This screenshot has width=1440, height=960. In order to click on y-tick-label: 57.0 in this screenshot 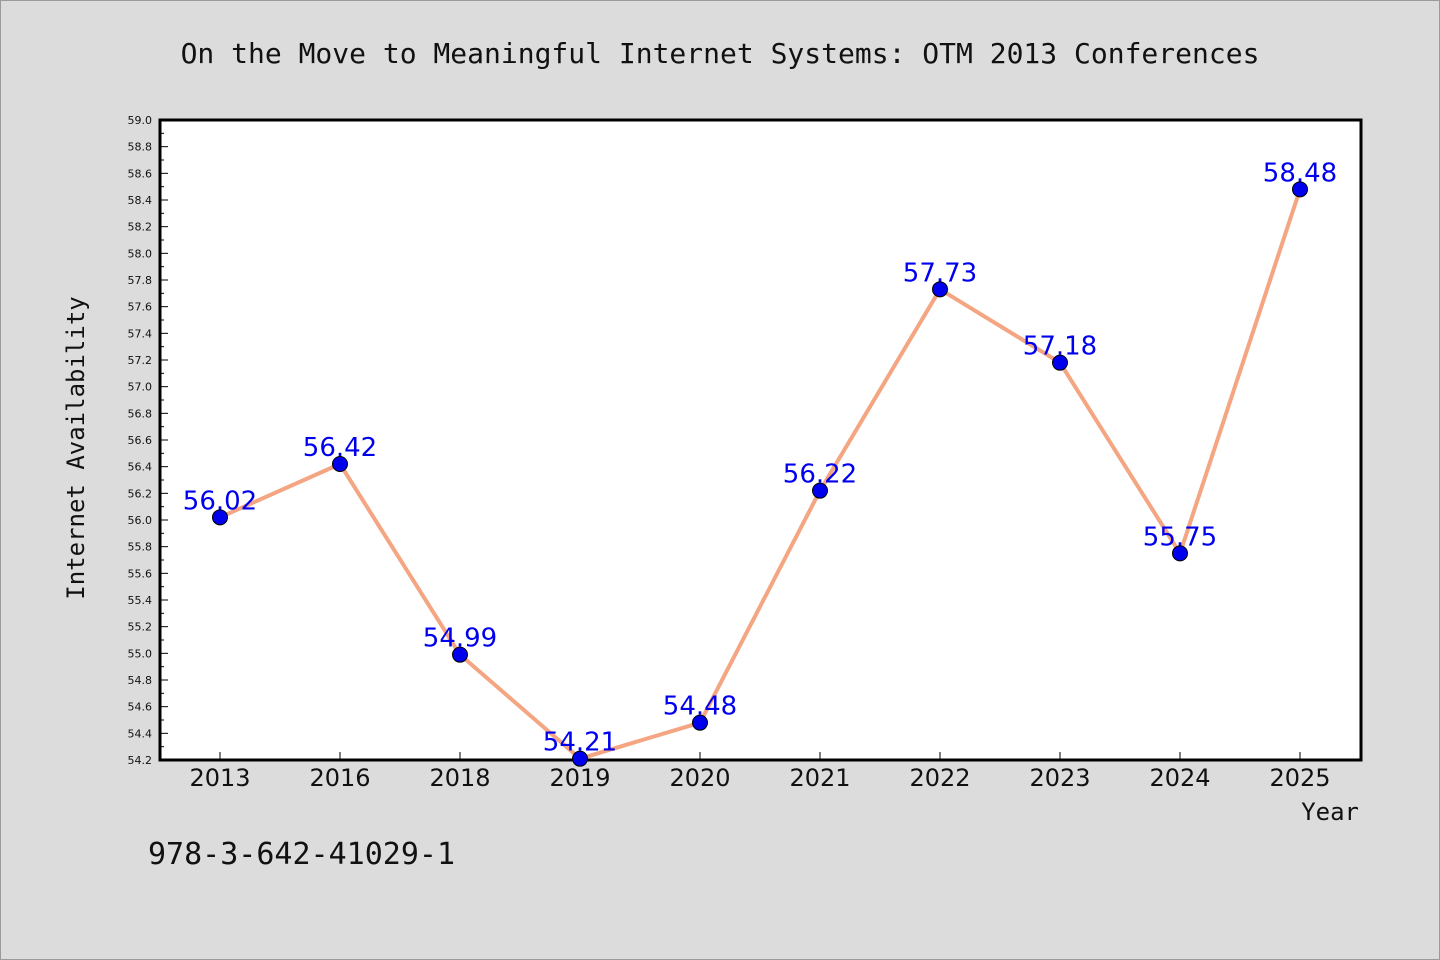, I will do `click(140, 387)`.